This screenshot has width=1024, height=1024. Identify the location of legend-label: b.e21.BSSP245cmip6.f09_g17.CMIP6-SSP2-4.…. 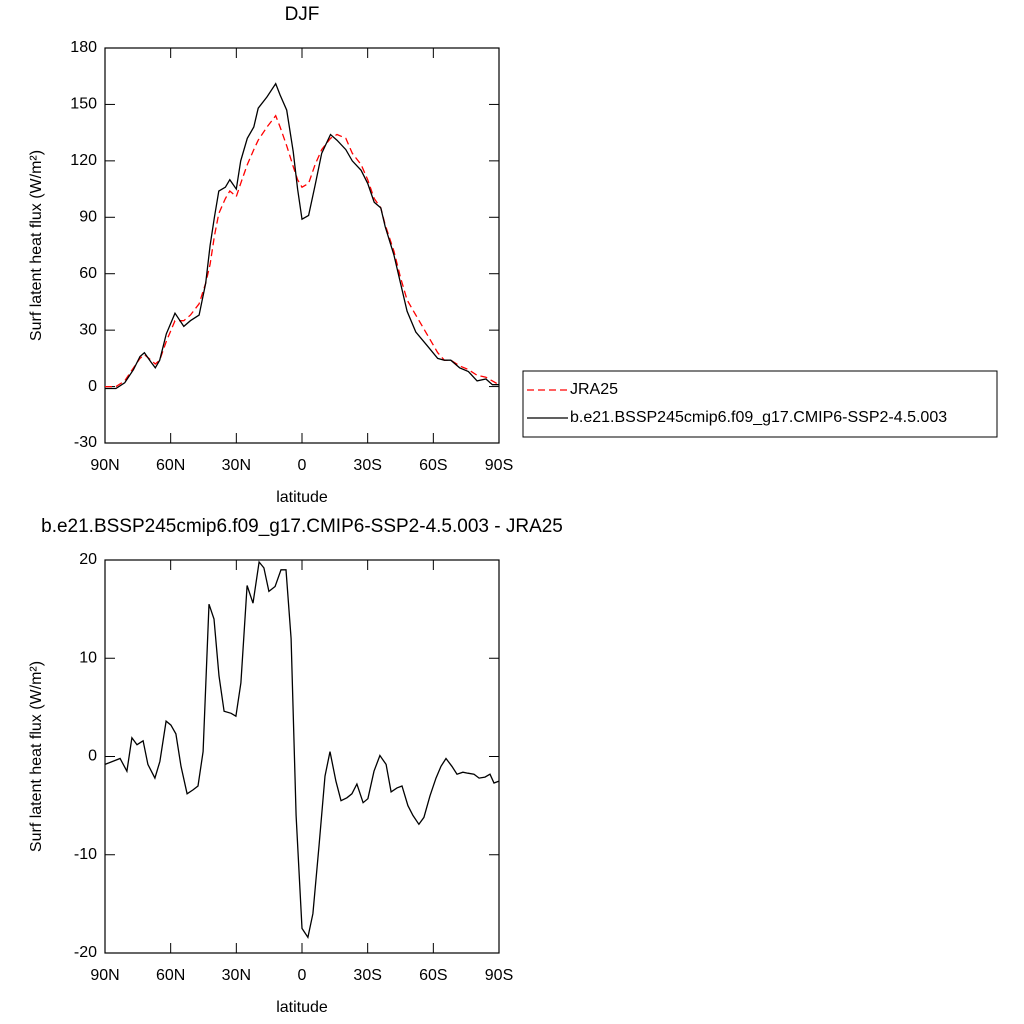
(758, 417).